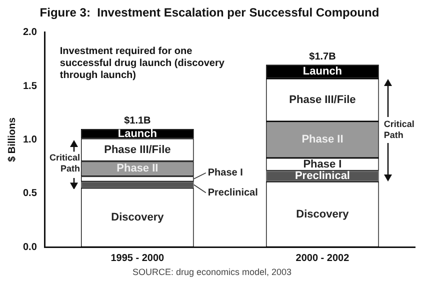 This screenshot has height=295, width=425. I want to click on series-label: Phase II, so click(137, 168).